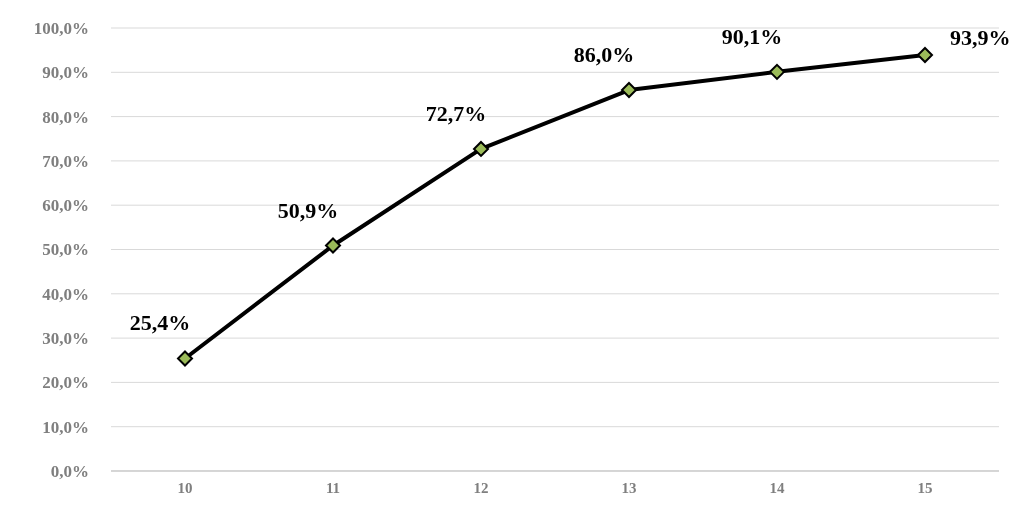  Describe the element at coordinates (185, 488) in the screenshot. I see `x-tick-label: 10` at that location.